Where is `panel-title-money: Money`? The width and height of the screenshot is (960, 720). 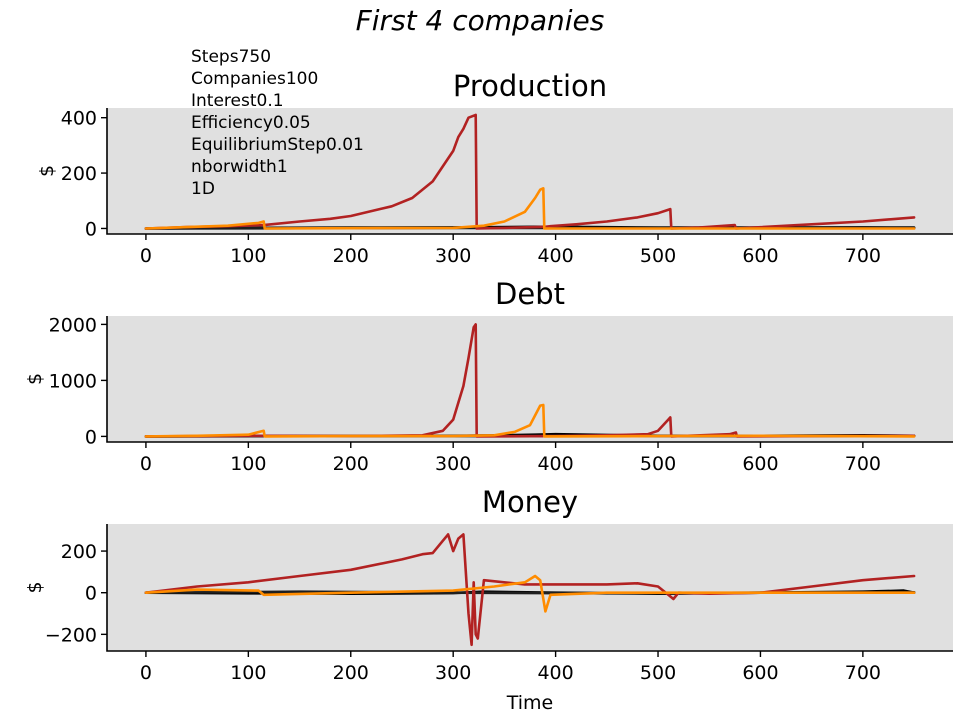
panel-title-money: Money is located at coordinates (530, 502).